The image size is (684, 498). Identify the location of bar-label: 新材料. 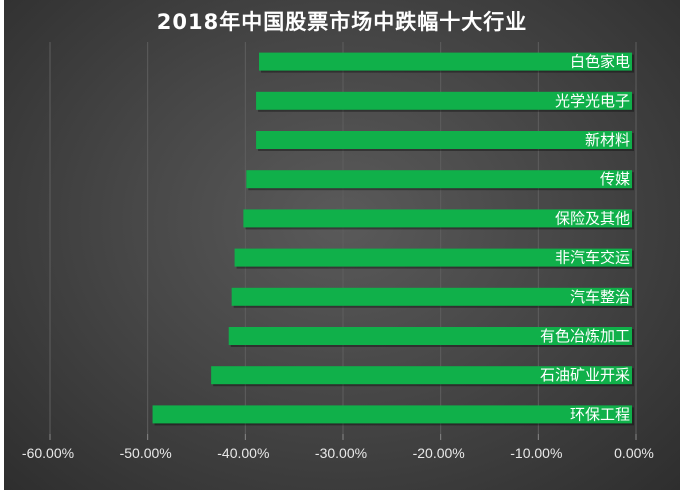
(607, 140).